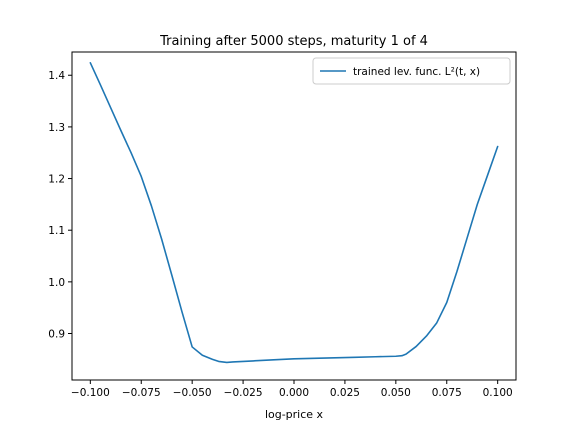 The width and height of the screenshot is (574, 423). Describe the element at coordinates (396, 393) in the screenshot. I see `x-tick-label: 0.050` at that location.